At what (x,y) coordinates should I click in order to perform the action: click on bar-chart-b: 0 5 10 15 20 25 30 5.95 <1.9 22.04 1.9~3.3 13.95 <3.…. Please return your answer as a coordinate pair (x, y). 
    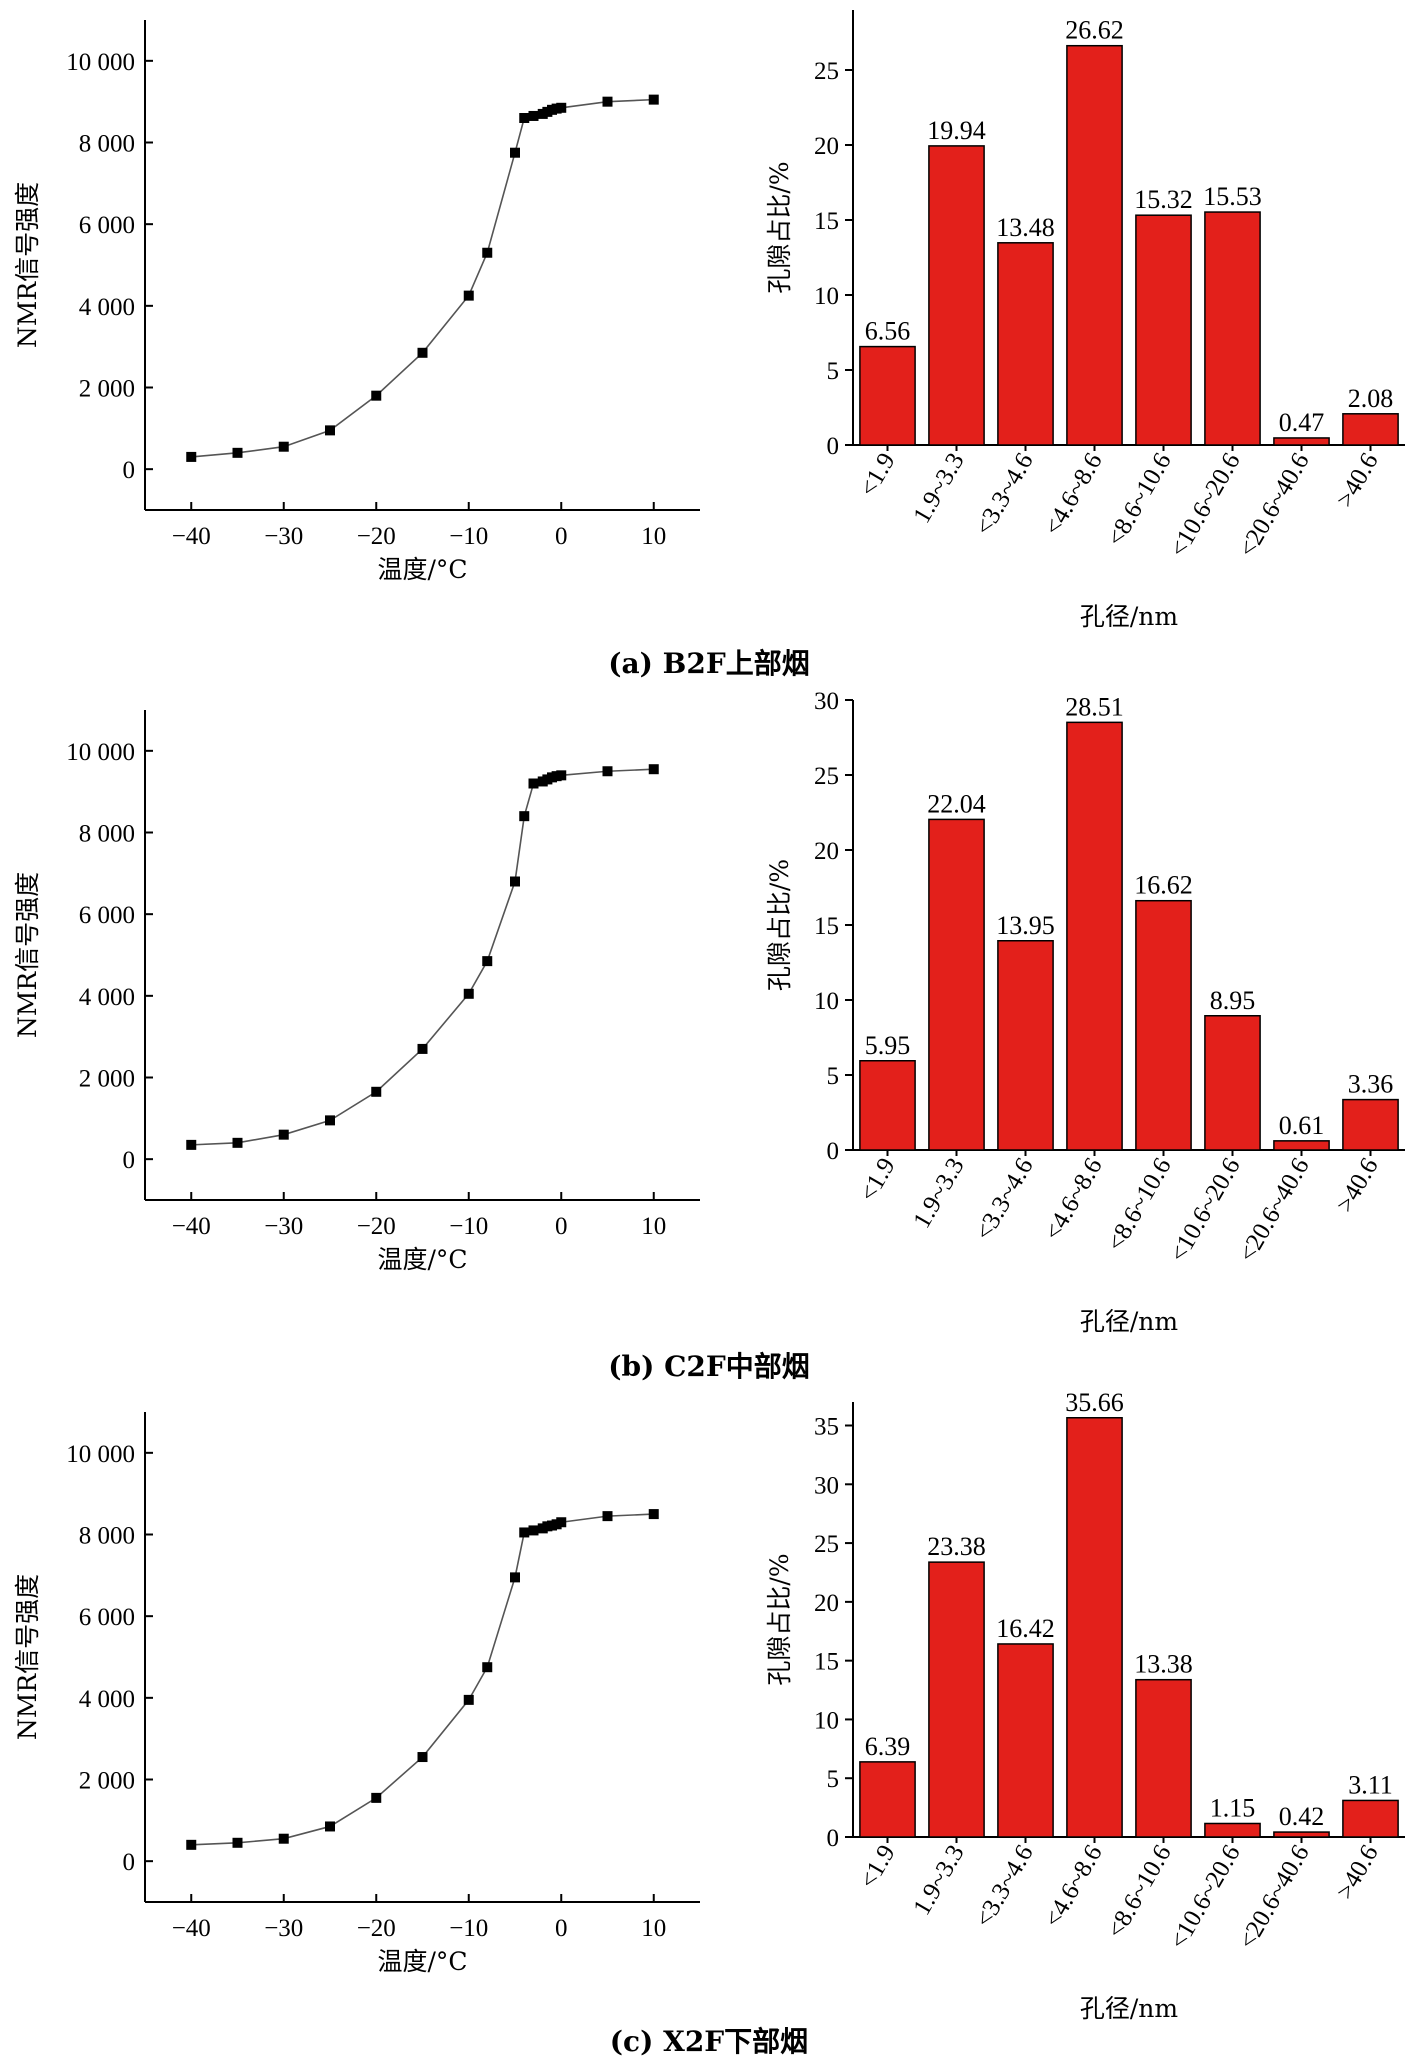
    Looking at the image, I should click on (1085, 1013).